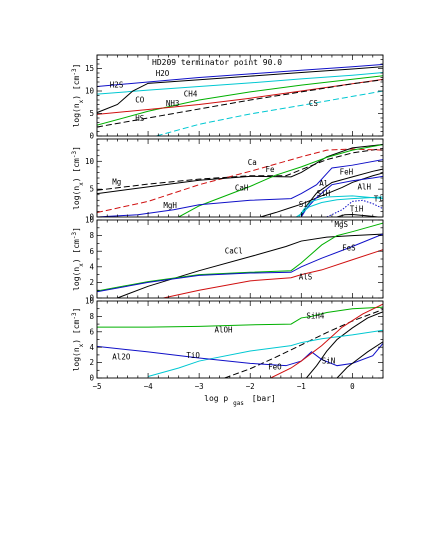 The height and width of the screenshot is (550, 425). What do you see at coordinates (140, 99) in the screenshot?
I see `series-label-co: CO` at bounding box center [140, 99].